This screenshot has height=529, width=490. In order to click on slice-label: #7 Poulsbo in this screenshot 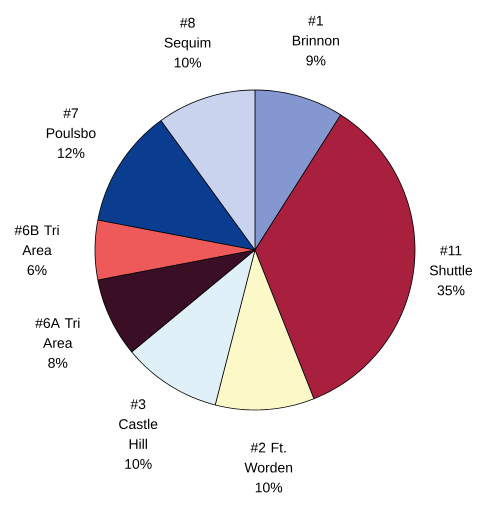, I will do `click(71, 123)`.